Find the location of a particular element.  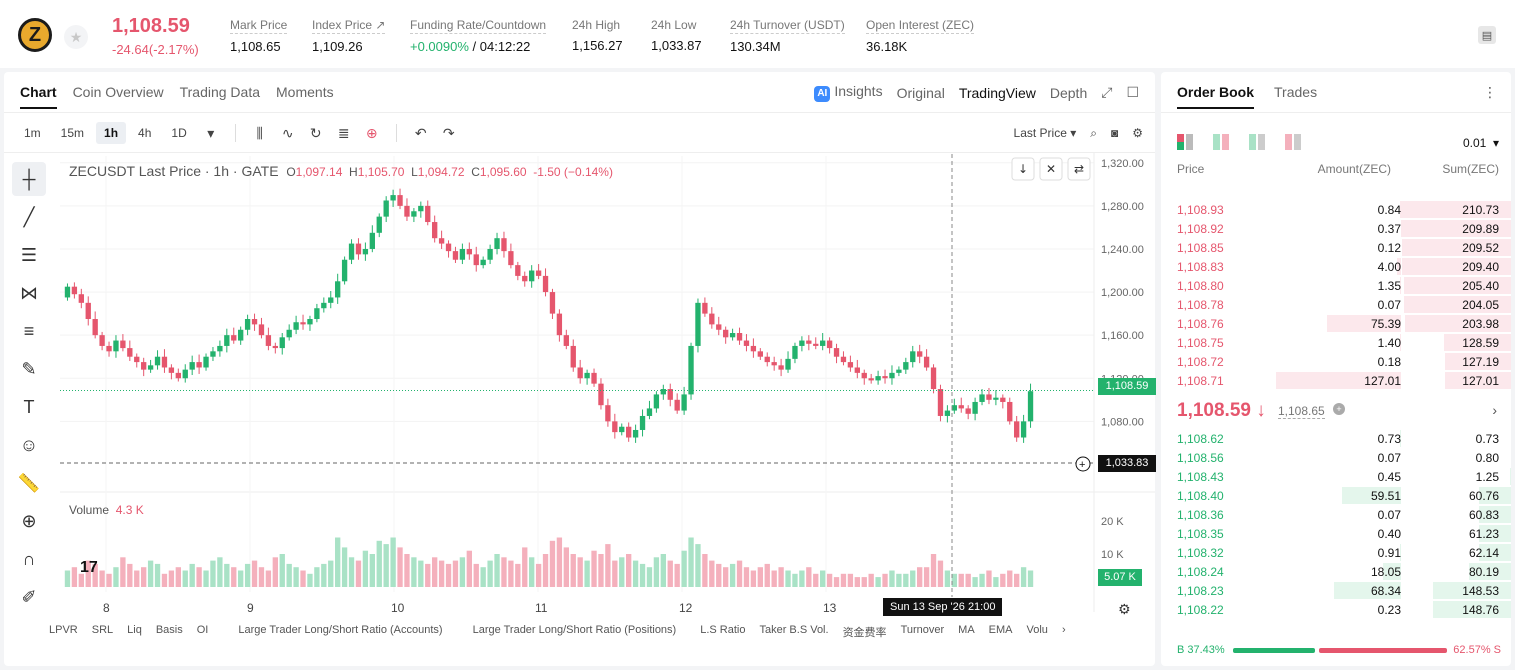

popout-icon: ☐ is located at coordinates (1132, 92).